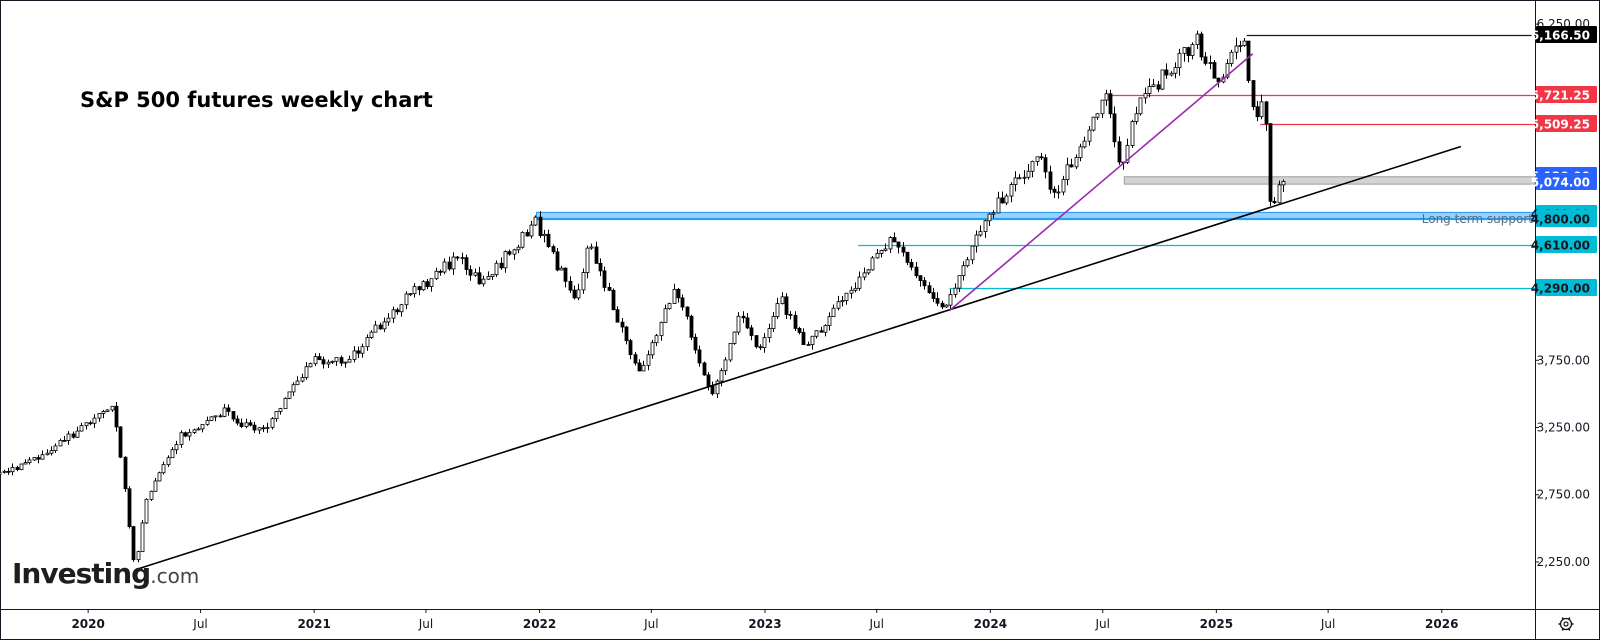 The height and width of the screenshot is (644, 1600). I want to click on svg-text: 4,610.00, so click(1560, 246).